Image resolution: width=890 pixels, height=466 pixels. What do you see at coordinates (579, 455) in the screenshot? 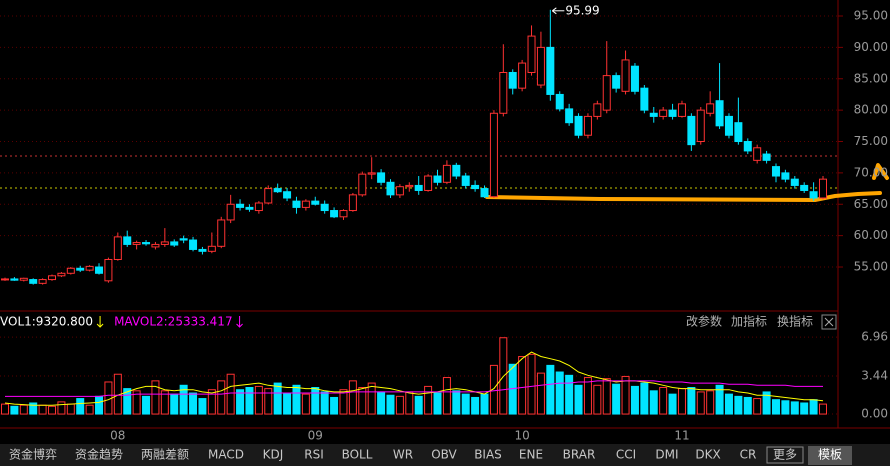
I see `tab: BRAR` at bounding box center [579, 455].